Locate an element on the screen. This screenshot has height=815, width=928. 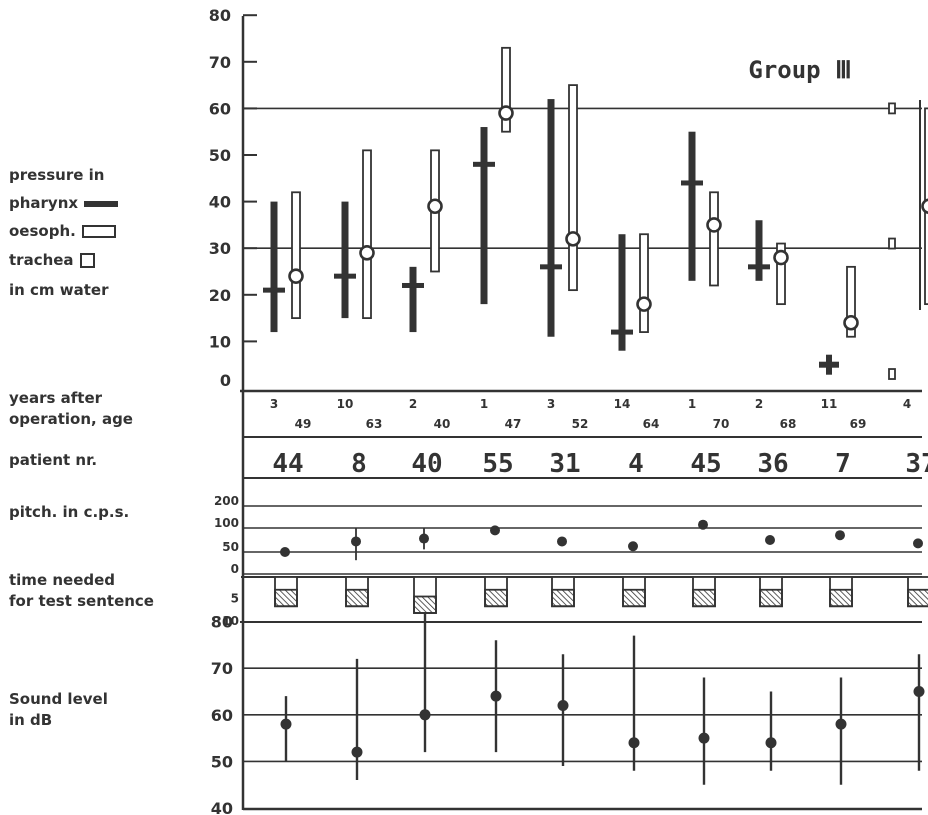
patient-number: 7 is located at coordinates (843, 464).